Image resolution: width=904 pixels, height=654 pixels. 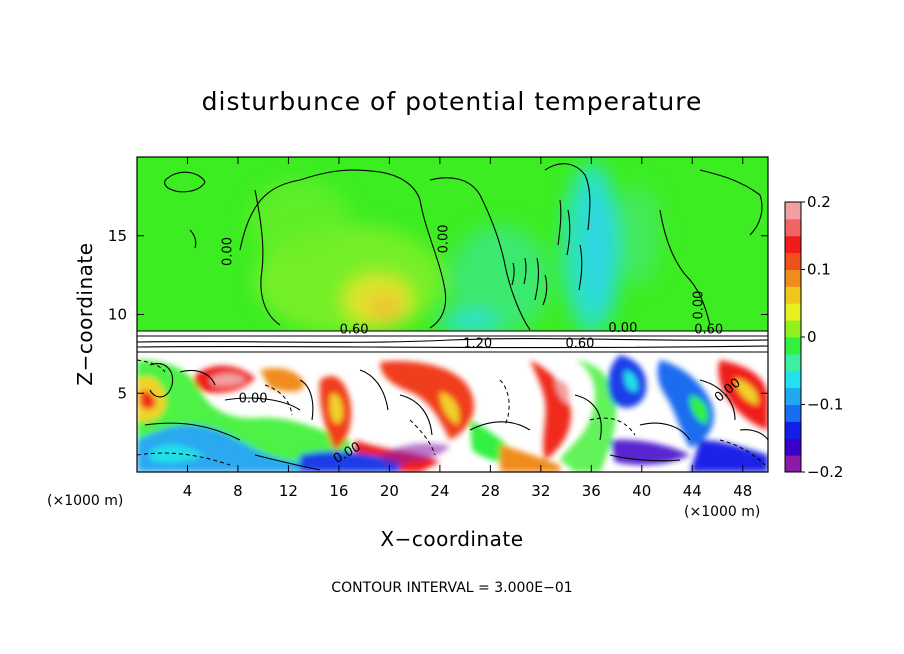 I want to click on colorbar, so click(x=793, y=337).